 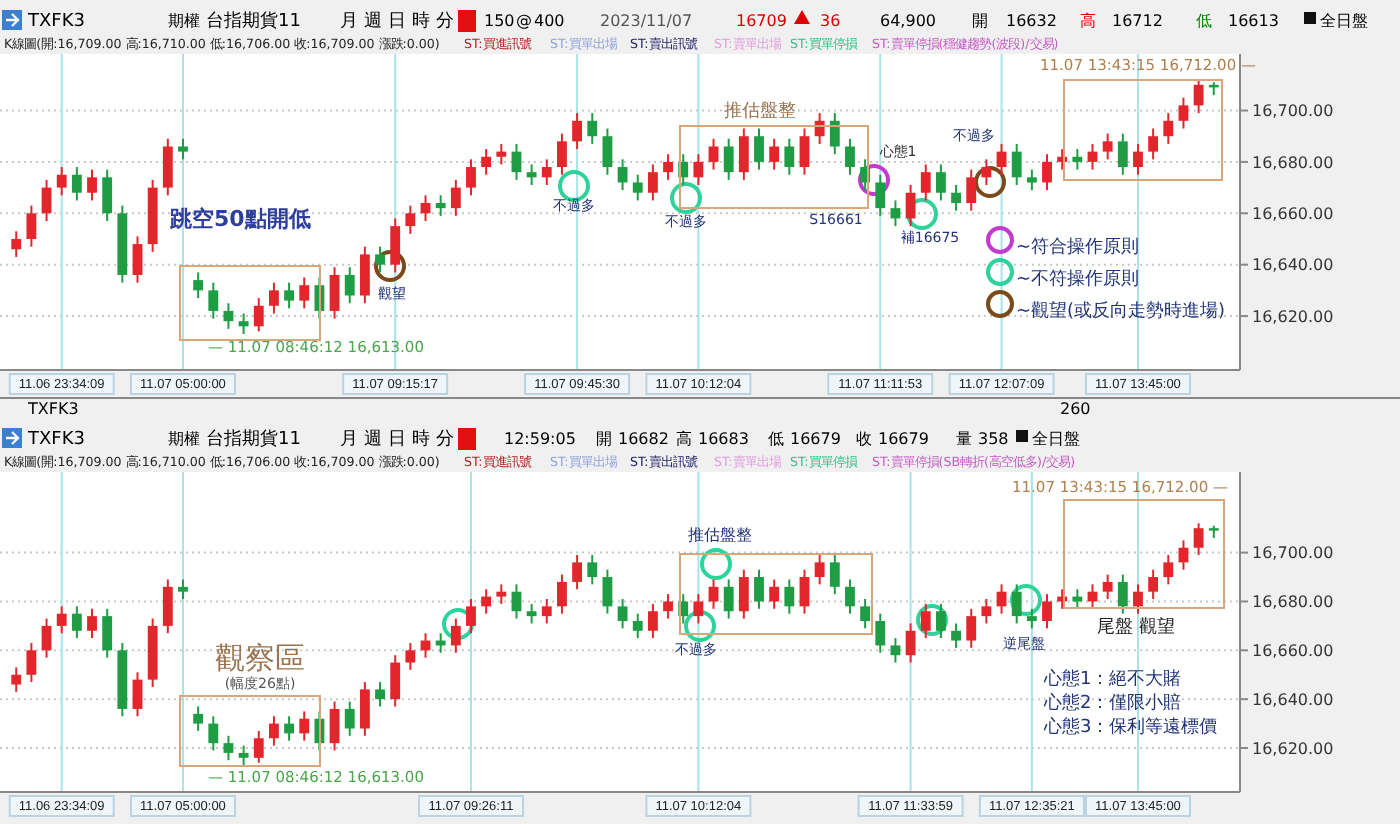 What do you see at coordinates (604, 439) in the screenshot?
I see `text: 開` at bounding box center [604, 439].